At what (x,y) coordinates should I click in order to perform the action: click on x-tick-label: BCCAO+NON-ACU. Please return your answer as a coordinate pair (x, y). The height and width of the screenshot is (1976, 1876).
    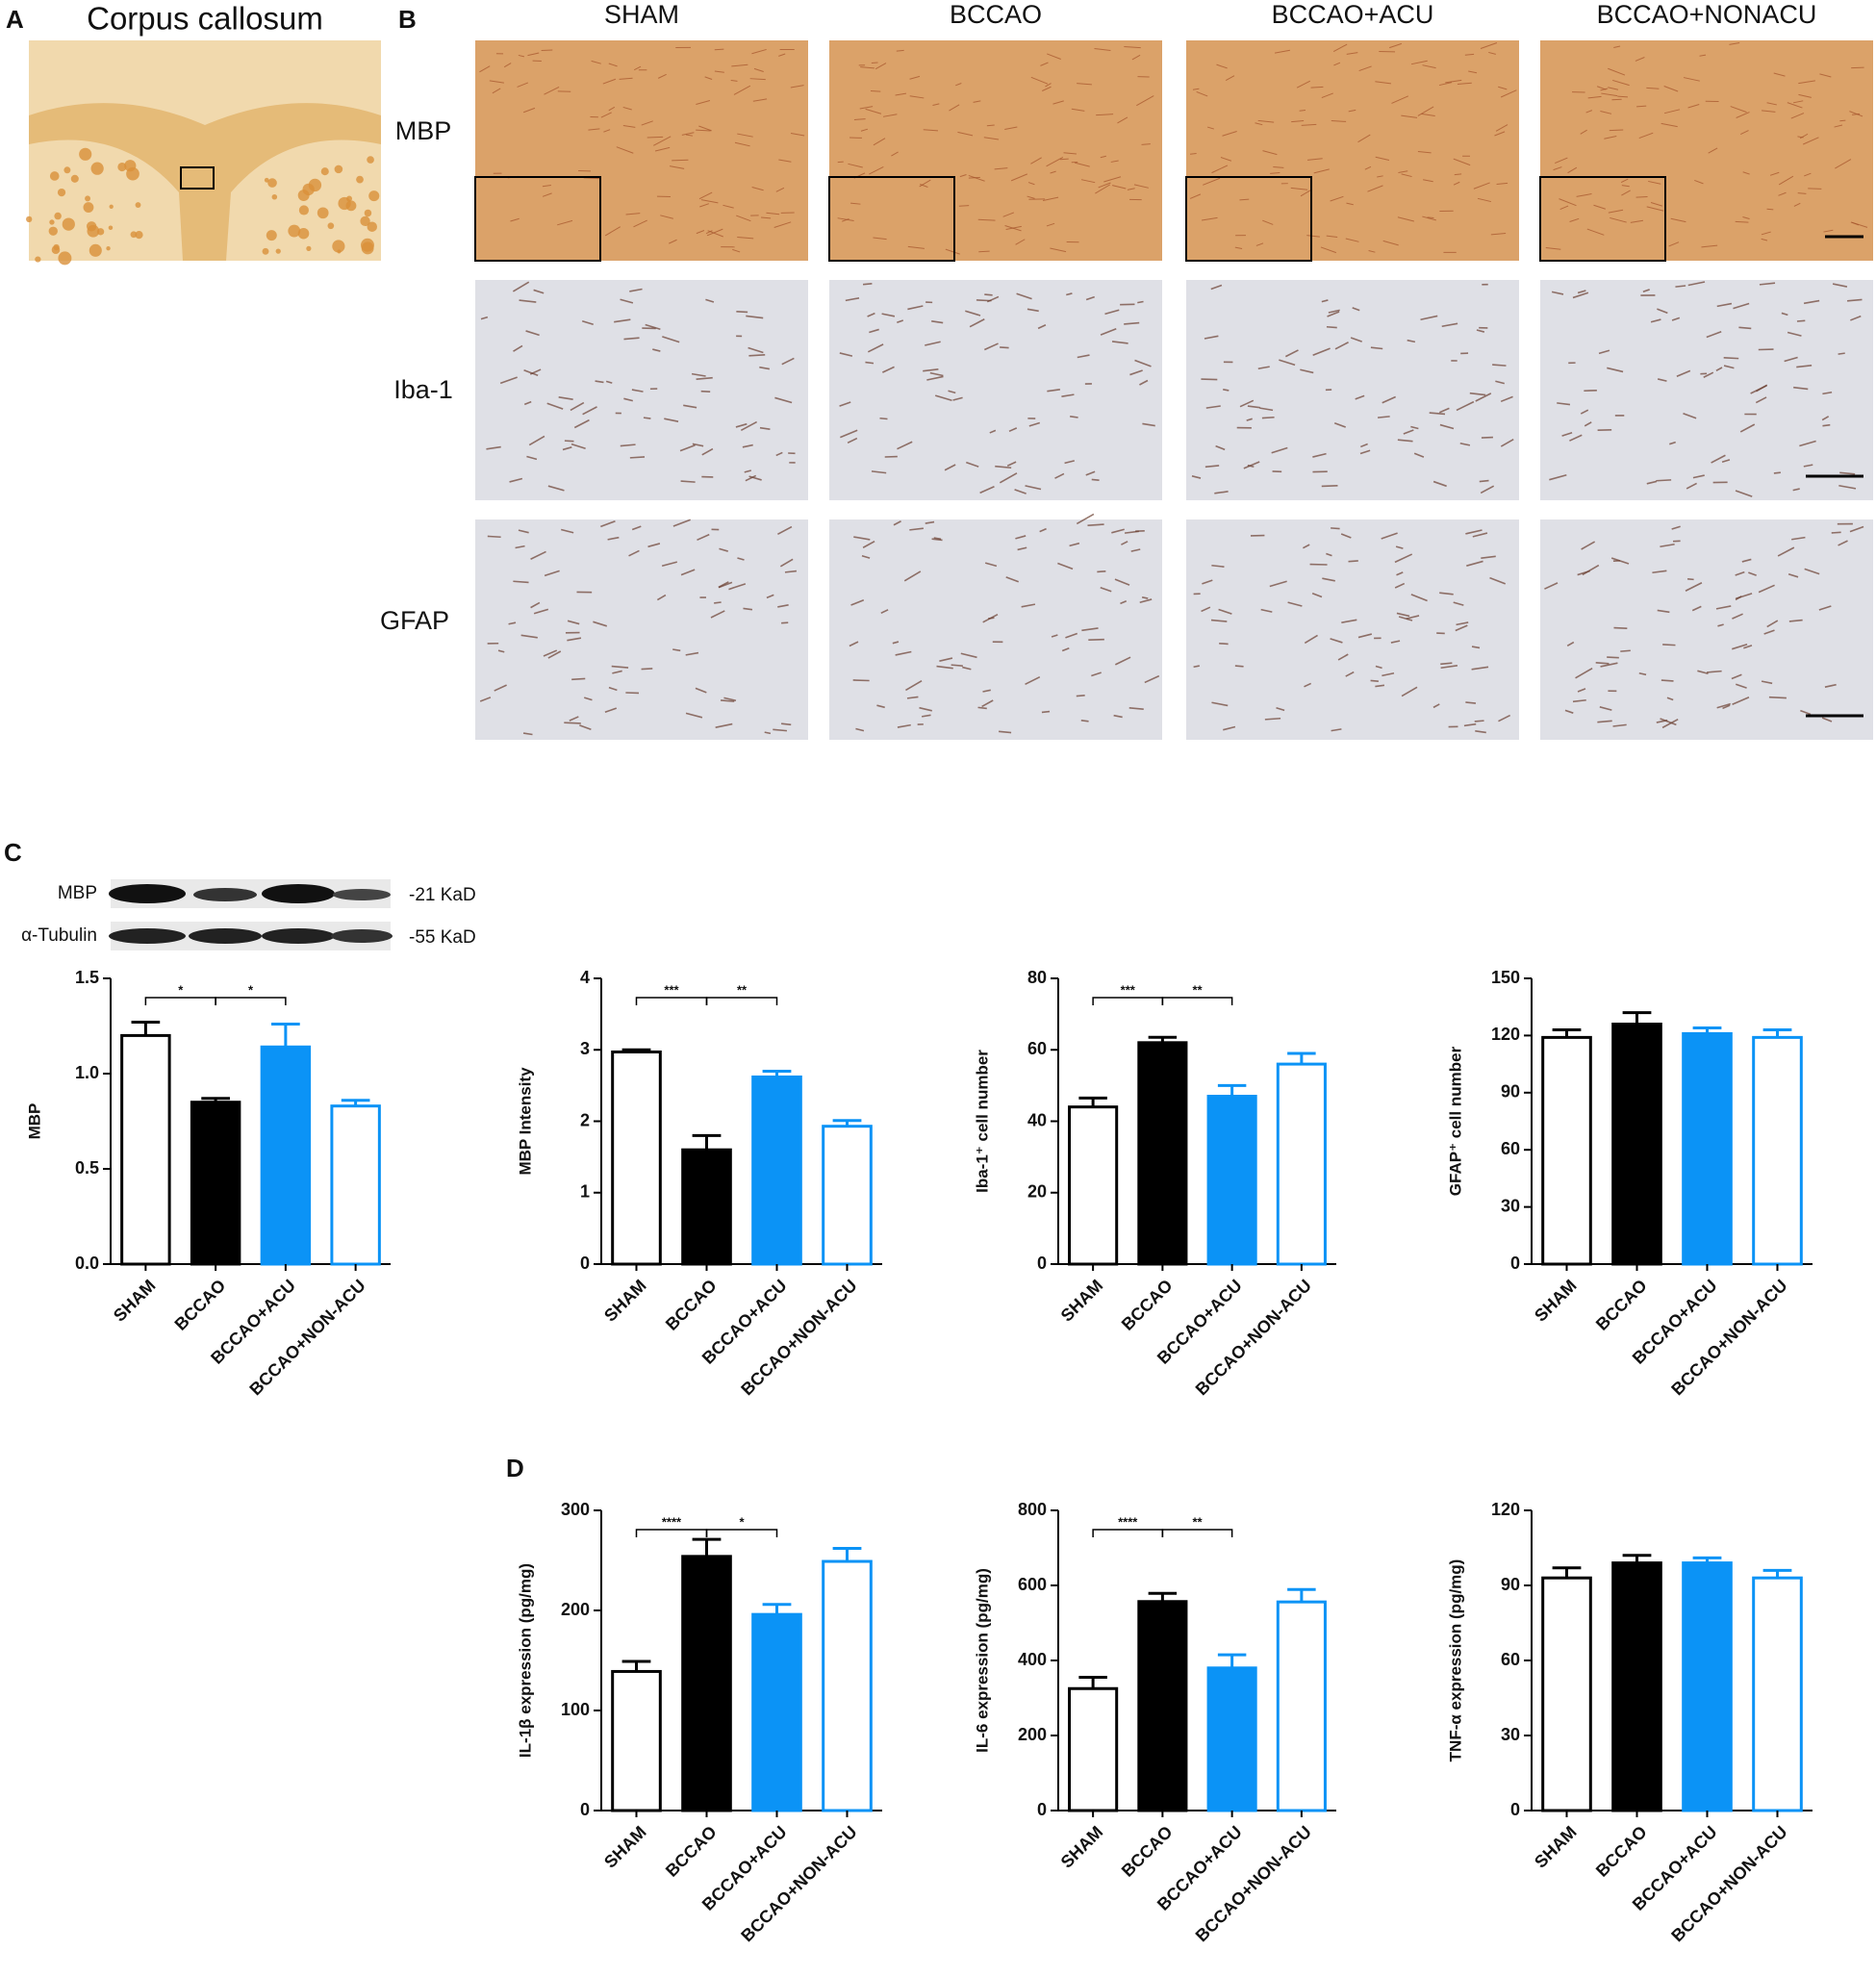
    Looking at the image, I should click on (1253, 1883).